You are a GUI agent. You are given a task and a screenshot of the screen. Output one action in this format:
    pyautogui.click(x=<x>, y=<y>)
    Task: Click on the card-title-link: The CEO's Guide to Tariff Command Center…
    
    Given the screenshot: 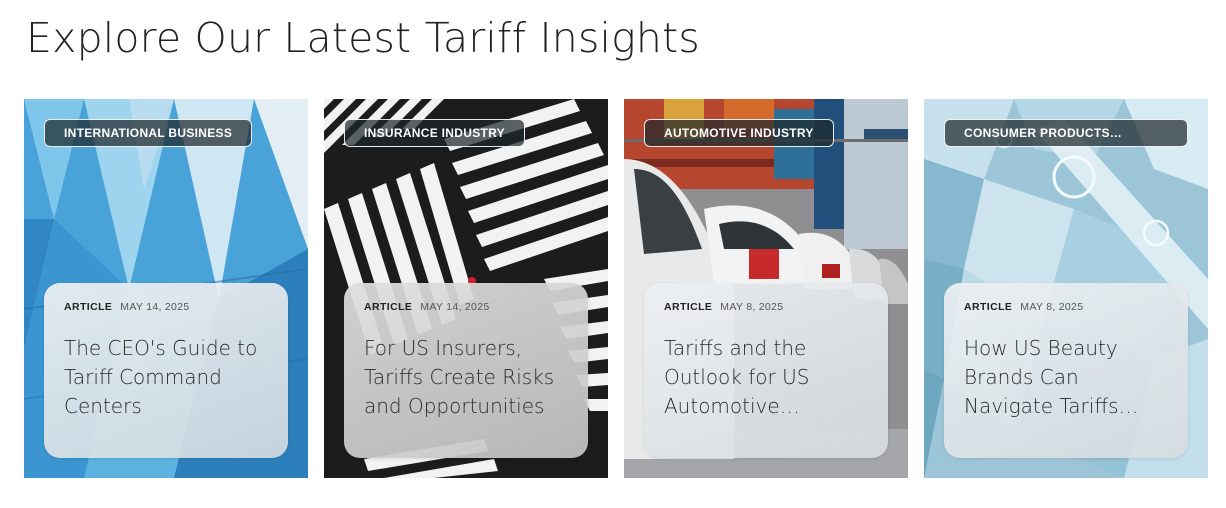 What is the action you would take?
    pyautogui.click(x=161, y=377)
    